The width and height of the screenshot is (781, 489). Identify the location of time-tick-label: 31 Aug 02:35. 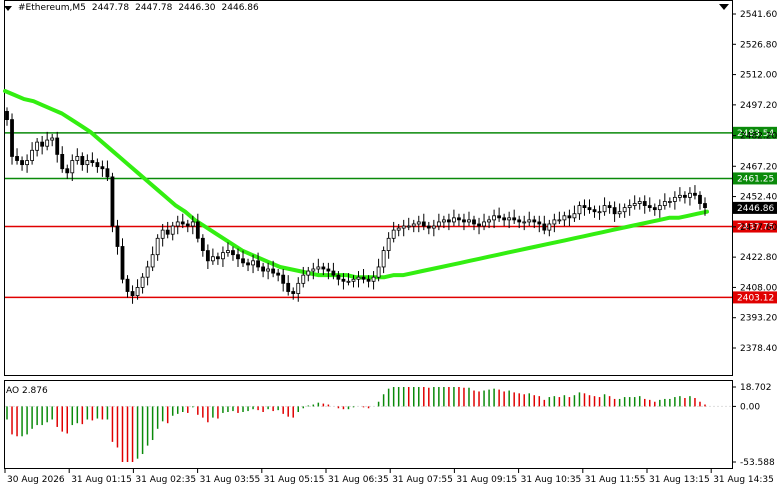
(165, 480).